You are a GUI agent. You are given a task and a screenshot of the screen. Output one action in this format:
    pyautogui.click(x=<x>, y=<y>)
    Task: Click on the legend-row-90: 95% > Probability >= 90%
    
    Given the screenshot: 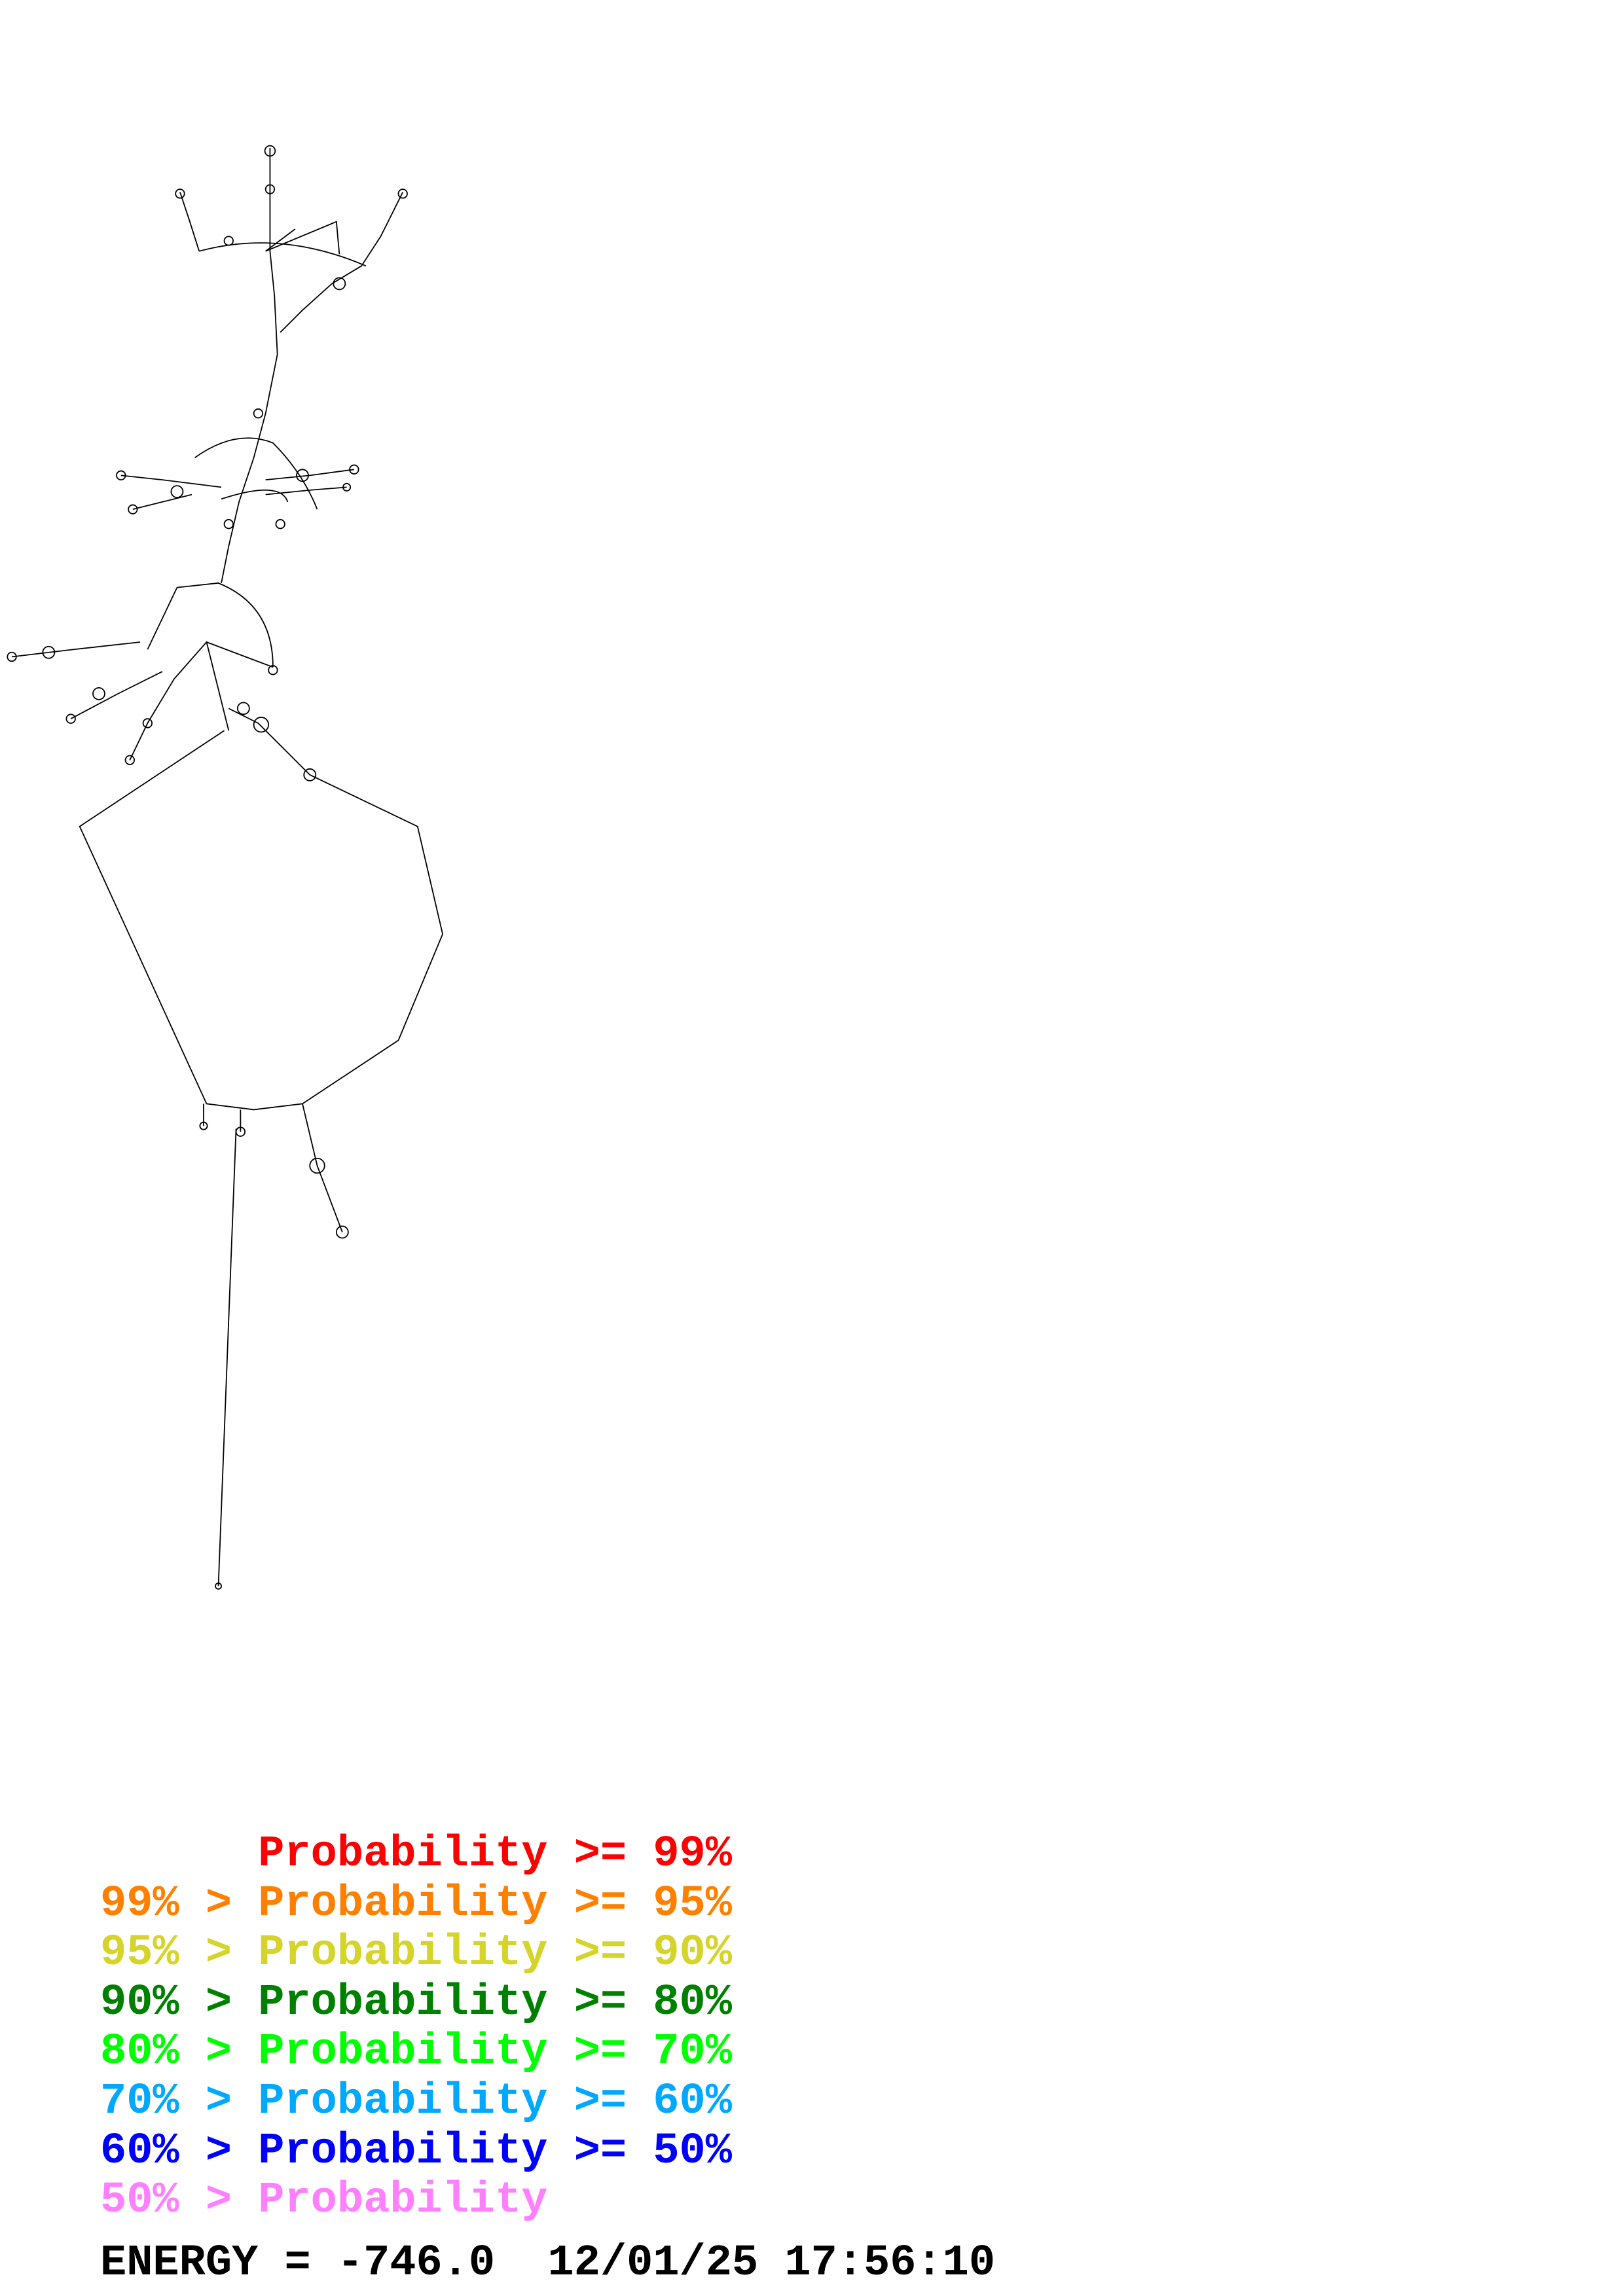 What is the action you would take?
    pyautogui.click(x=416, y=1953)
    